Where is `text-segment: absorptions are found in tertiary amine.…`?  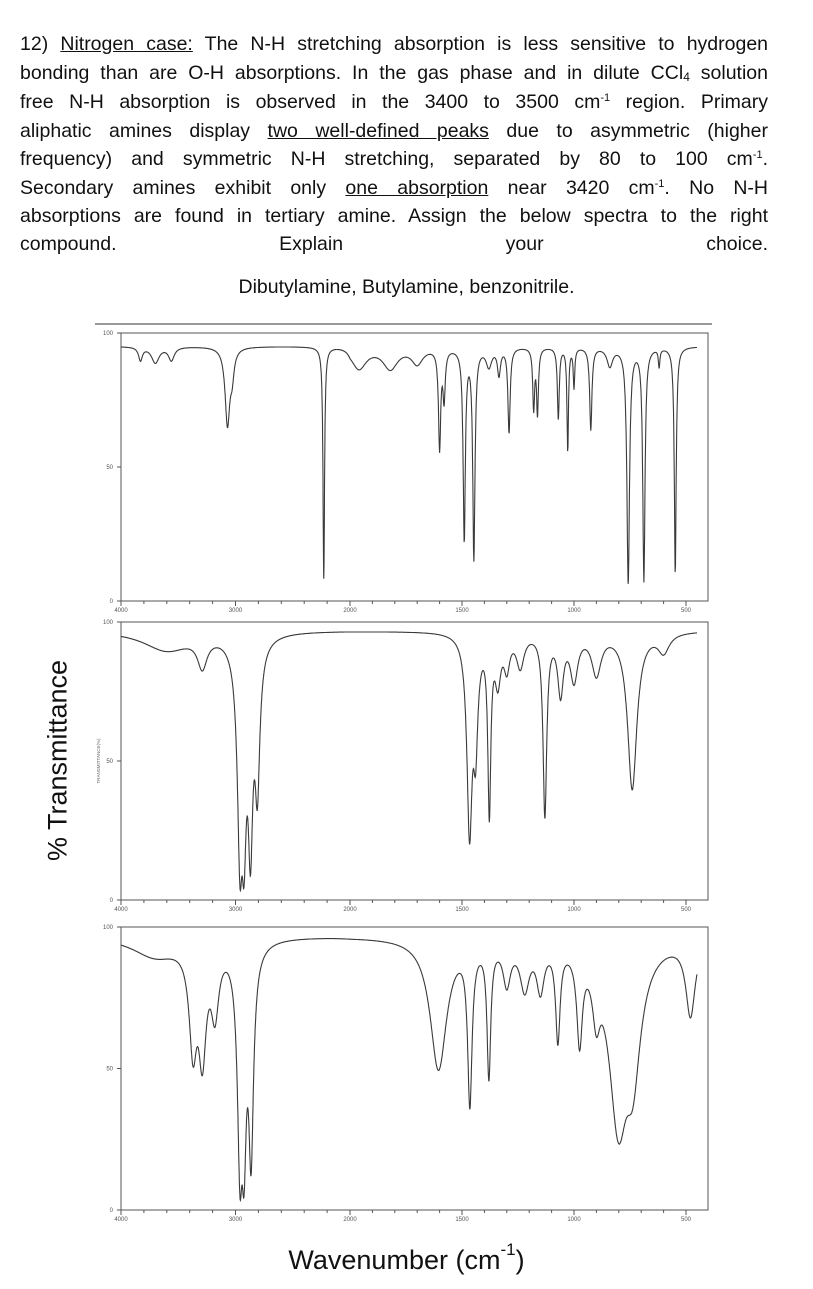 text-segment: absorptions are found in tertiary amine.… is located at coordinates (394, 216).